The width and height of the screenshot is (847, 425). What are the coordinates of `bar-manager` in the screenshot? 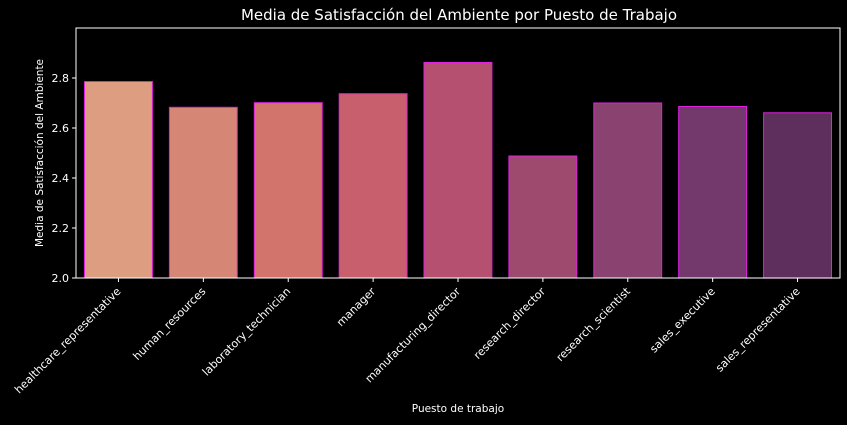 It's located at (373, 186).